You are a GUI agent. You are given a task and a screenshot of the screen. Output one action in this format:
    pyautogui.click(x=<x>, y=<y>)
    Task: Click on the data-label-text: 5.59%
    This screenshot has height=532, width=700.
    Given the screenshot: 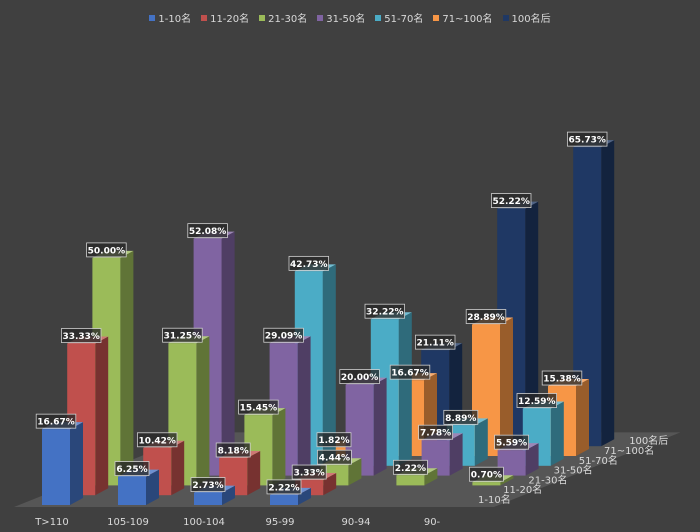 What is the action you would take?
    pyautogui.click(x=511, y=444)
    